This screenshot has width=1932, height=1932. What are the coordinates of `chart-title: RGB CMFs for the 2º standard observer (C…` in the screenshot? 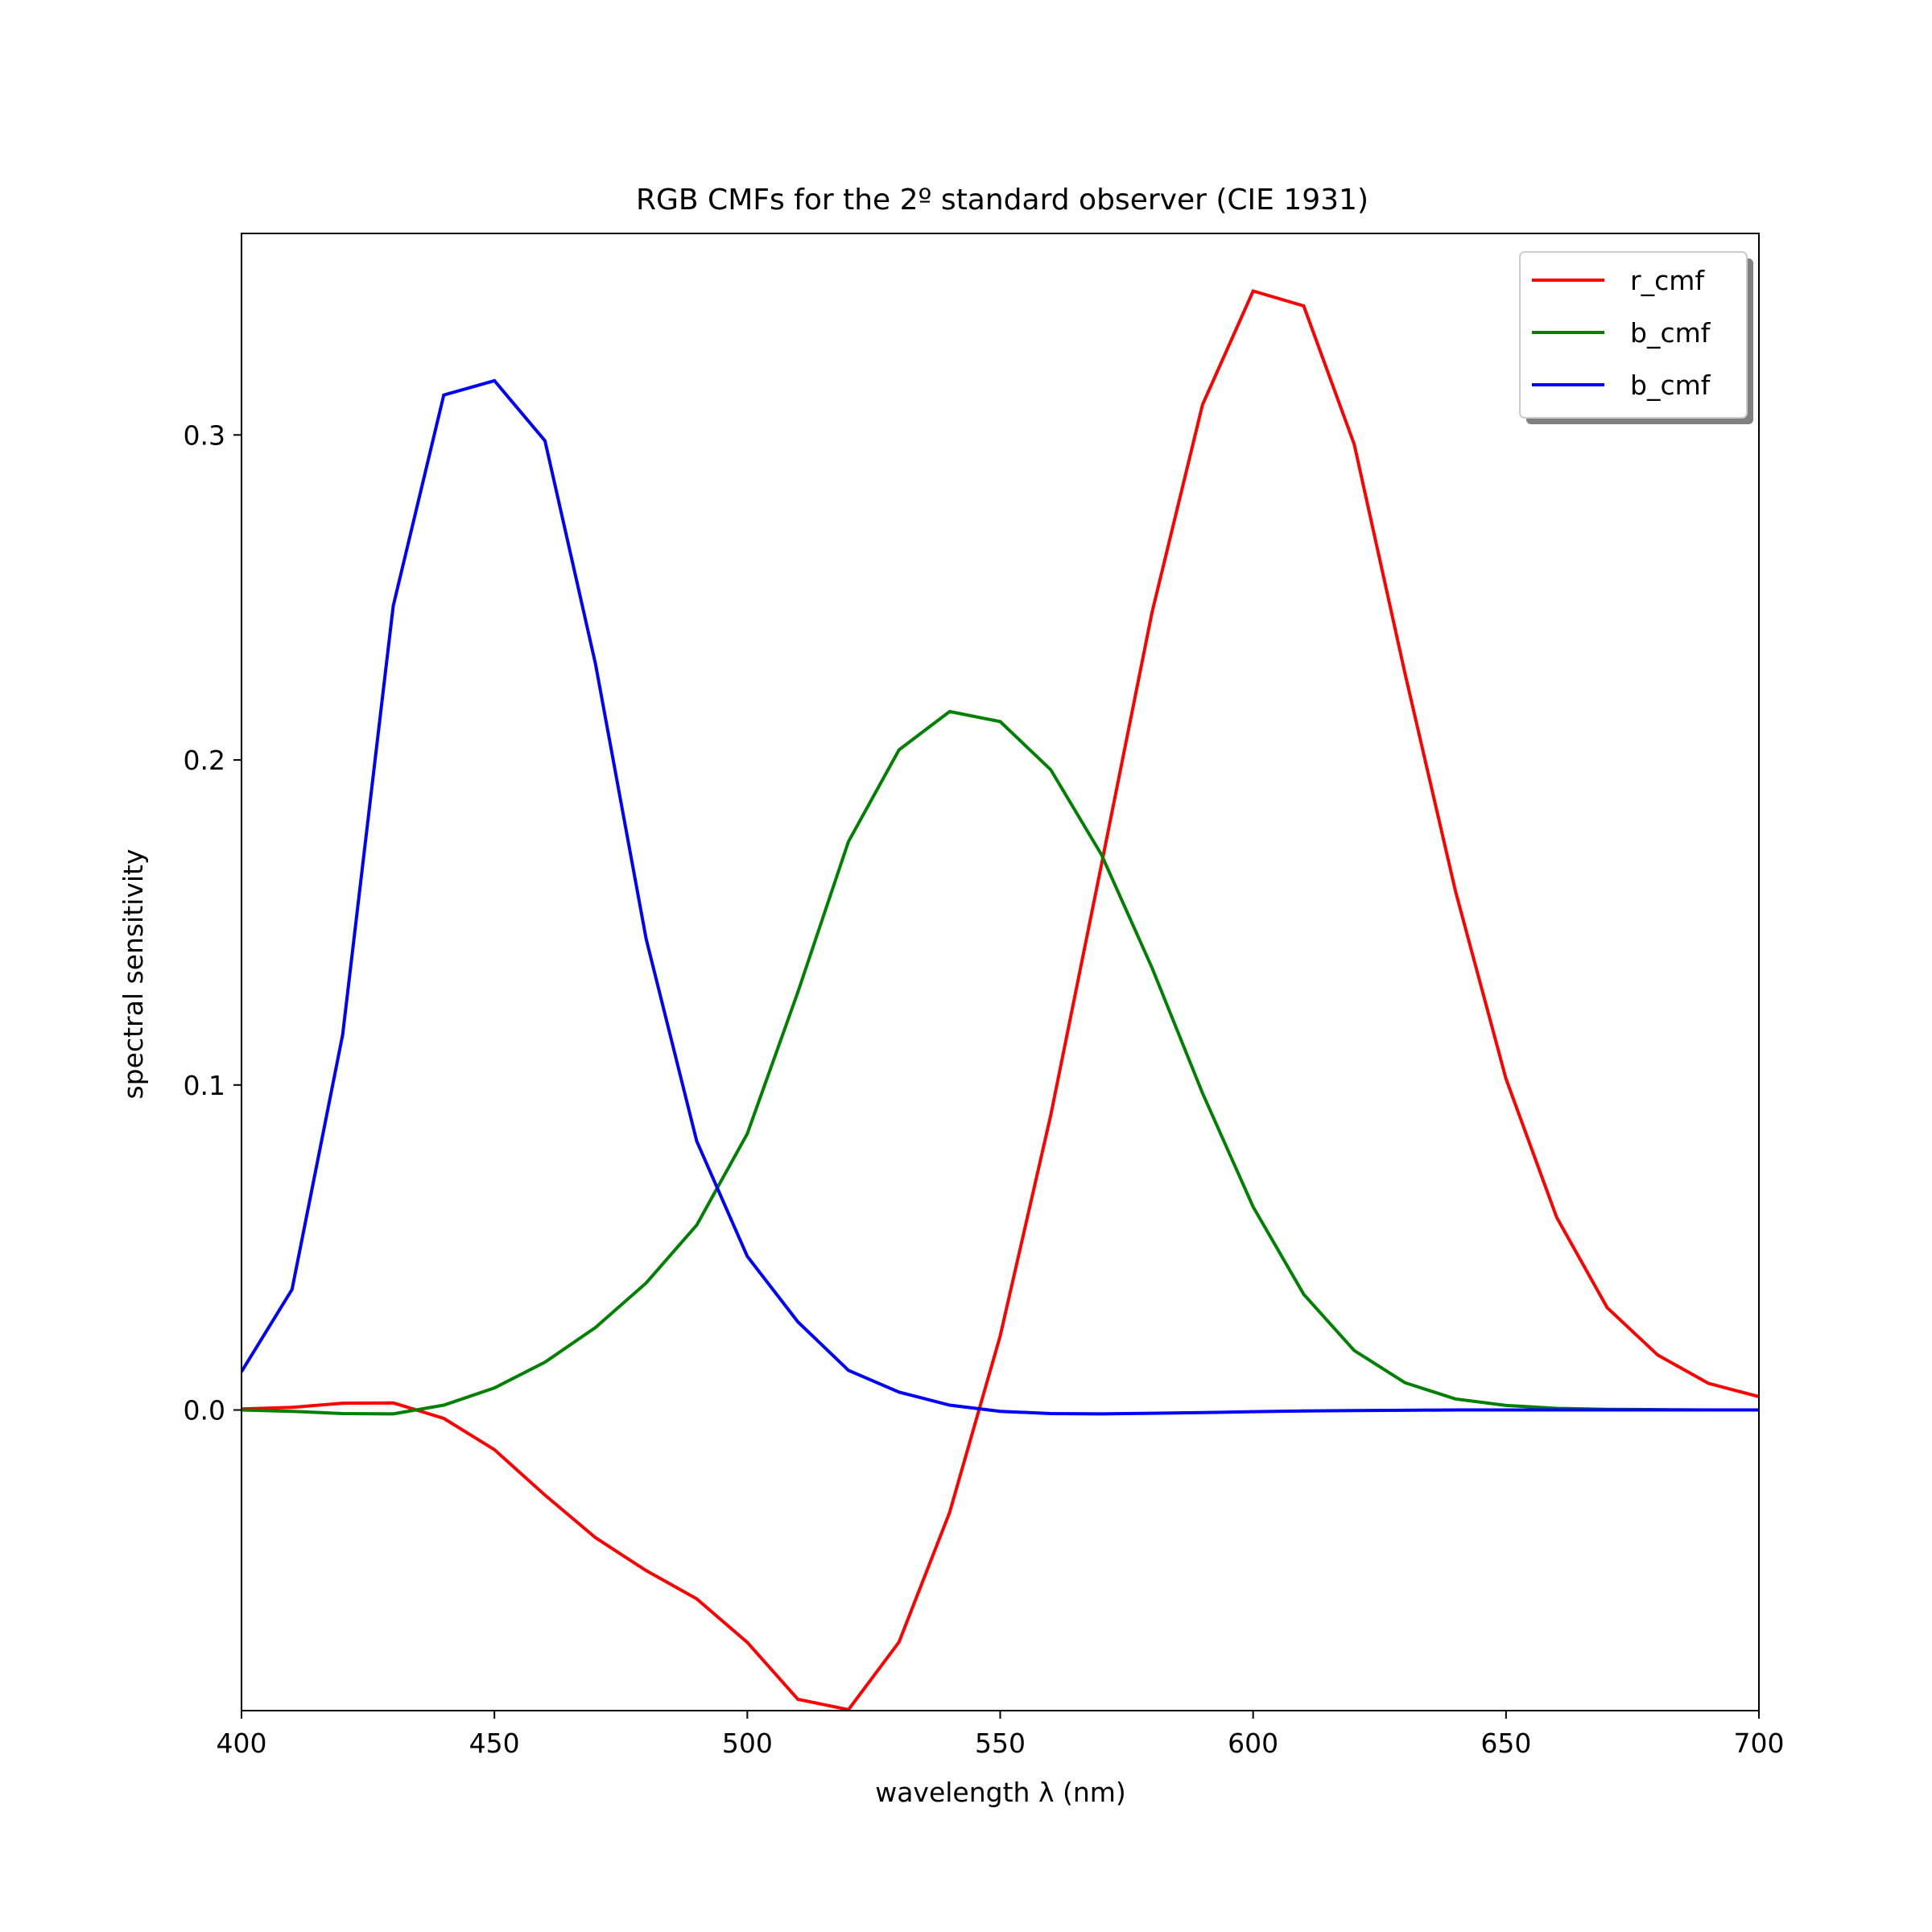 It's located at (1002, 200).